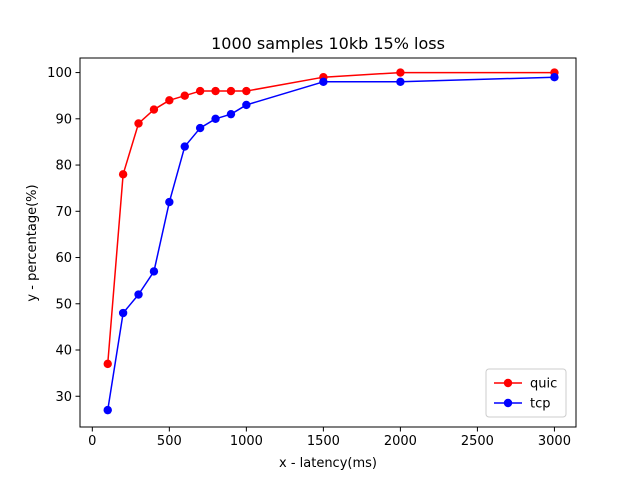  What do you see at coordinates (63, 258) in the screenshot?
I see `y-tick-label: 60` at bounding box center [63, 258].